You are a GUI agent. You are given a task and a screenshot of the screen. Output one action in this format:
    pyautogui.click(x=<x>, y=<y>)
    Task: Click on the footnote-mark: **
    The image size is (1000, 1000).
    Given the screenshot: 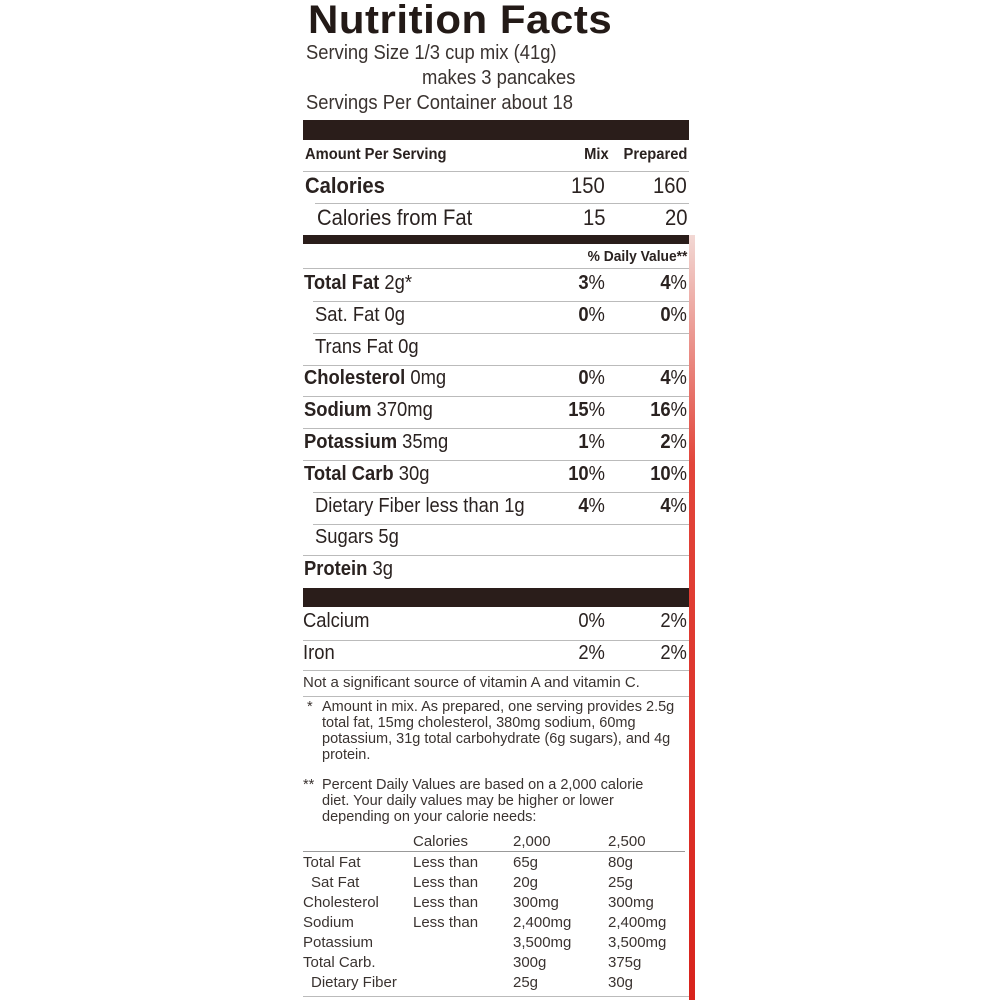 What is the action you would take?
    pyautogui.click(x=309, y=785)
    